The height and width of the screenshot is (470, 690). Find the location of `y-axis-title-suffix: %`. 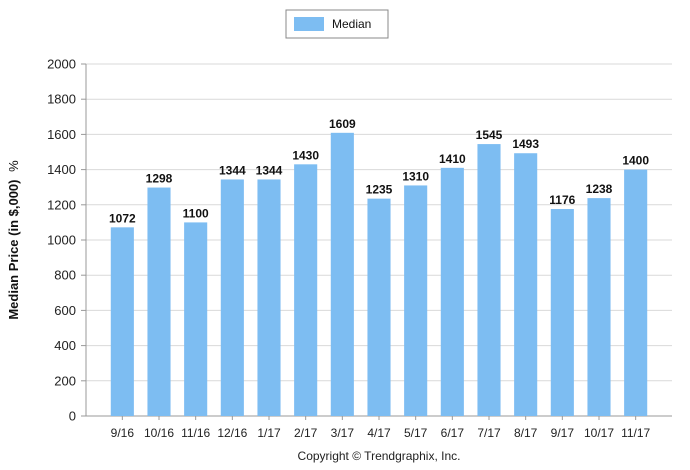

y-axis-title-suffix: % is located at coordinates (13, 166).